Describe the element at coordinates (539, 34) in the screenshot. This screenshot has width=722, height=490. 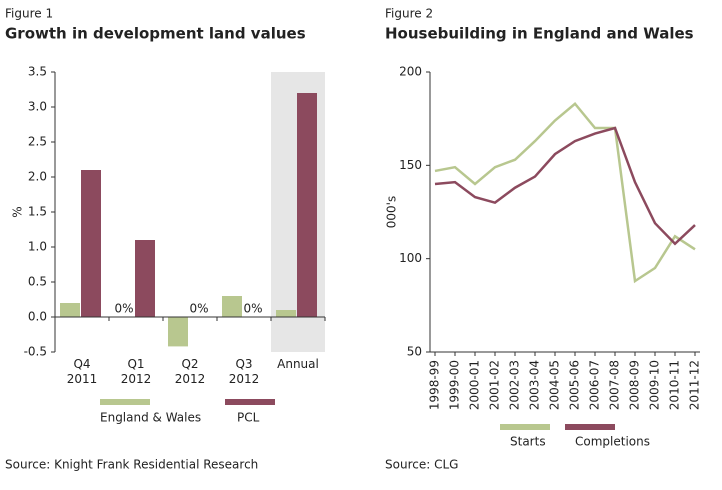
I see `chart-title: Housebuilding in England and Wales` at that location.